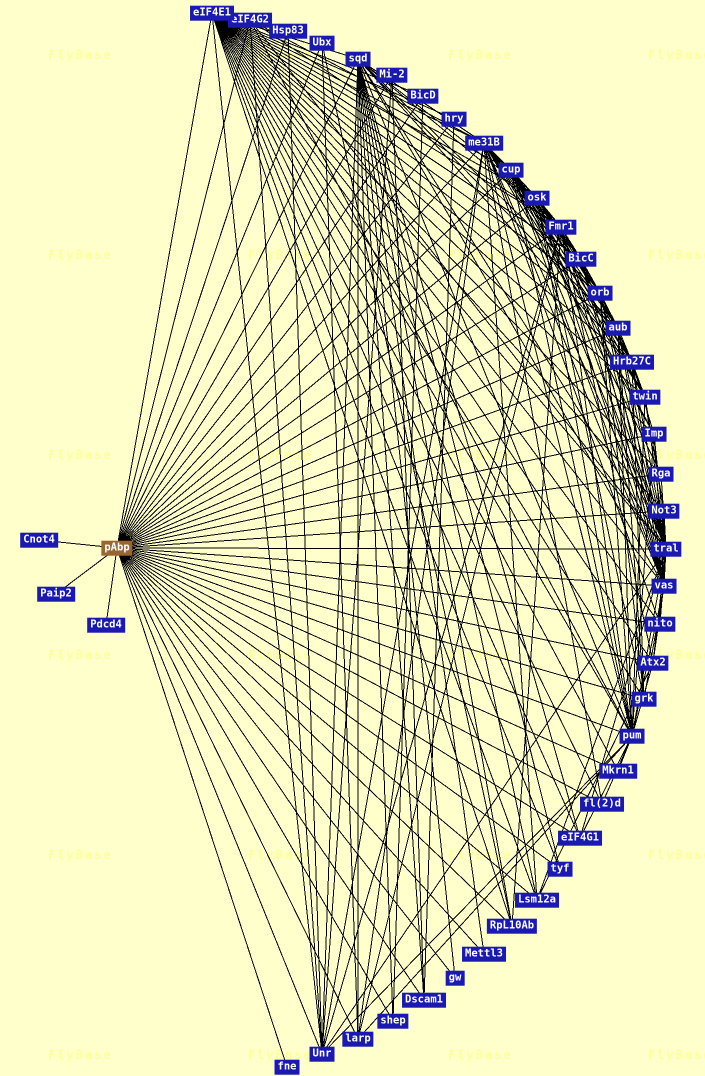 This screenshot has width=705, height=1076. What do you see at coordinates (455, 978) in the screenshot?
I see `node-gw: gw` at bounding box center [455, 978].